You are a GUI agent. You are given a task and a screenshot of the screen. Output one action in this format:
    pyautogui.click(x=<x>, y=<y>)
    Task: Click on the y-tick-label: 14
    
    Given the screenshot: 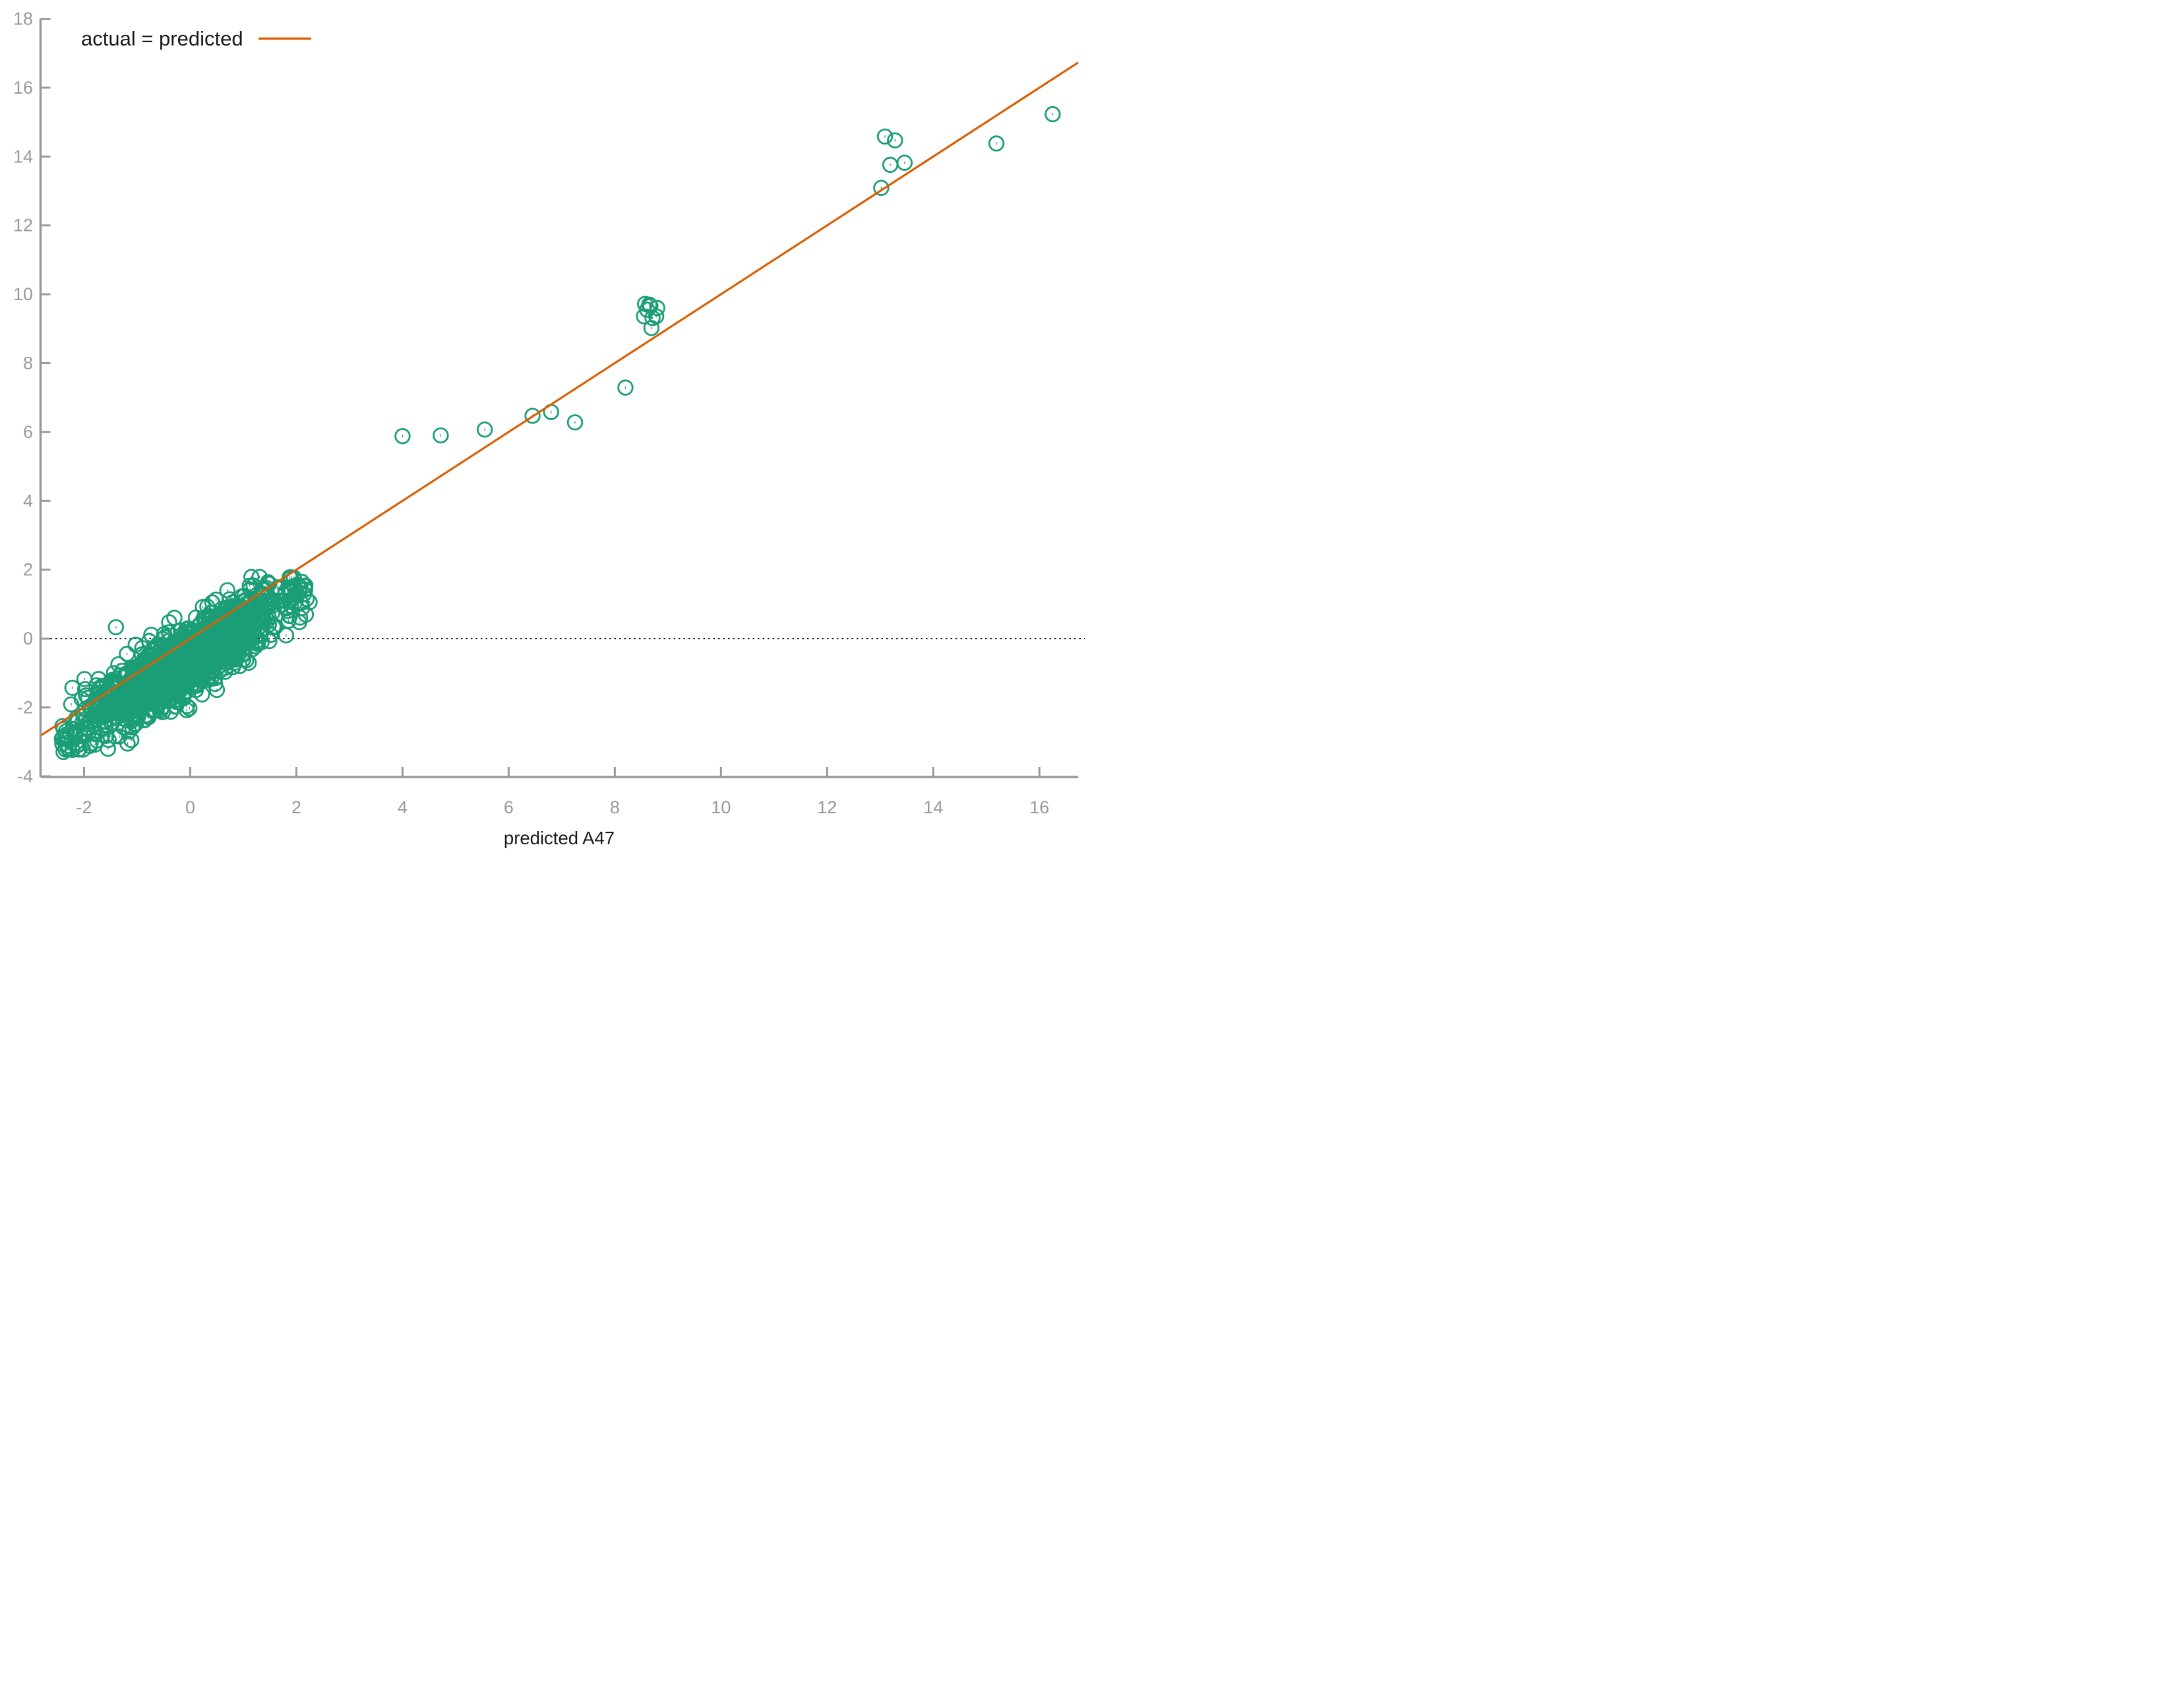 What is the action you would take?
    pyautogui.click(x=23, y=156)
    